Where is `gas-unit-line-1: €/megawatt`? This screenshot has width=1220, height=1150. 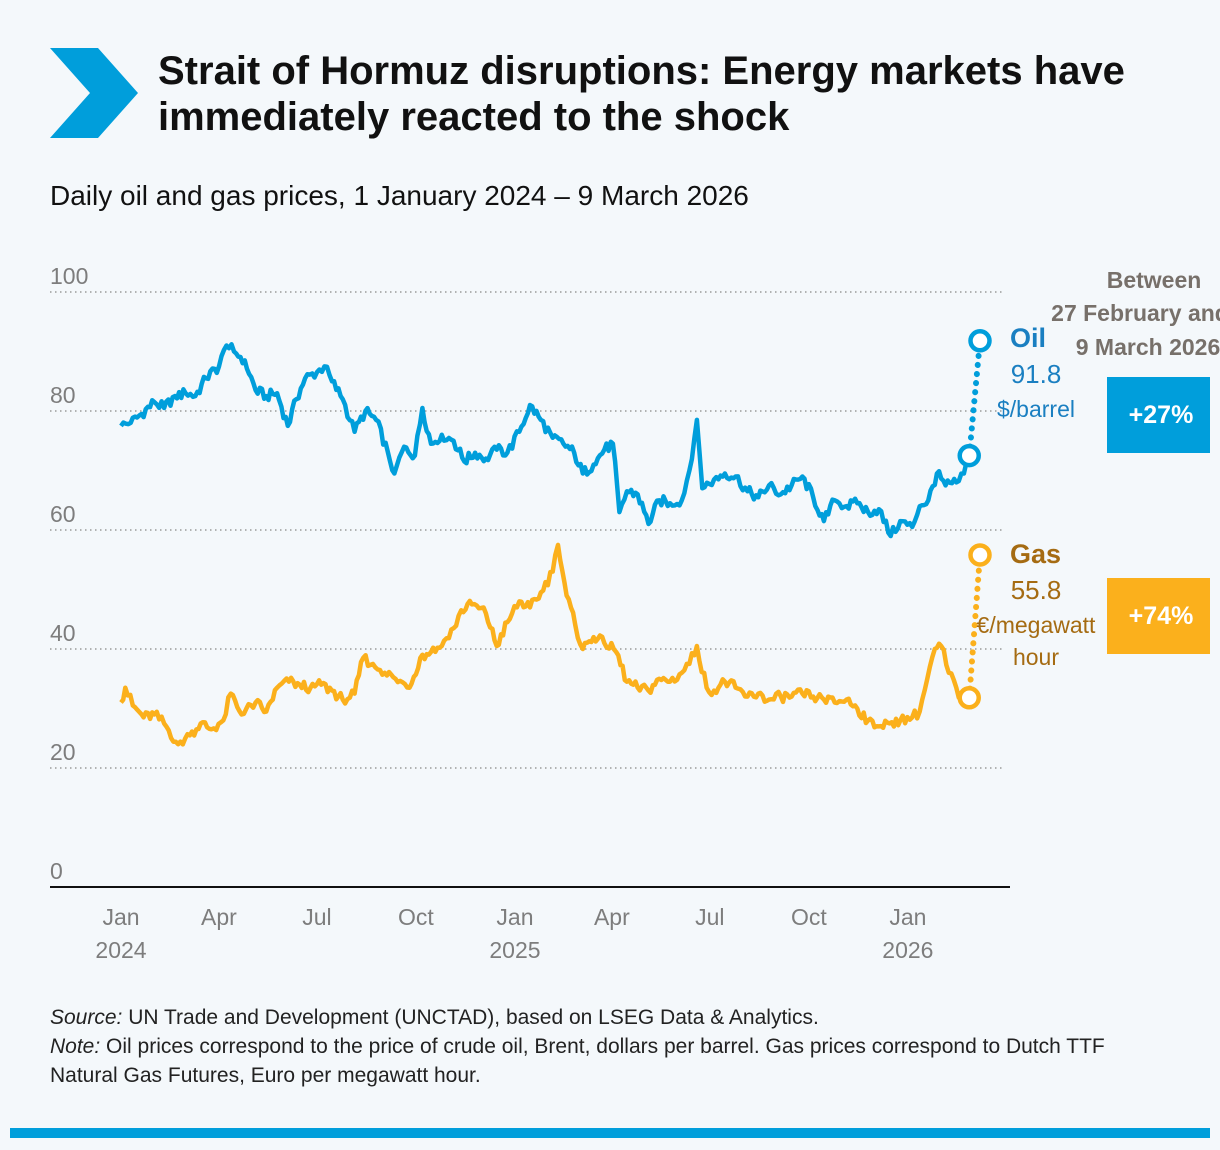
gas-unit-line-1: €/megawatt is located at coordinates (1037, 625).